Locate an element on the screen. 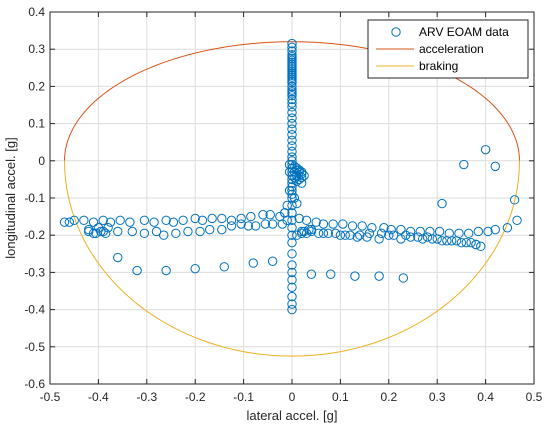  y-tick-label: -0.4 is located at coordinates (34, 310).